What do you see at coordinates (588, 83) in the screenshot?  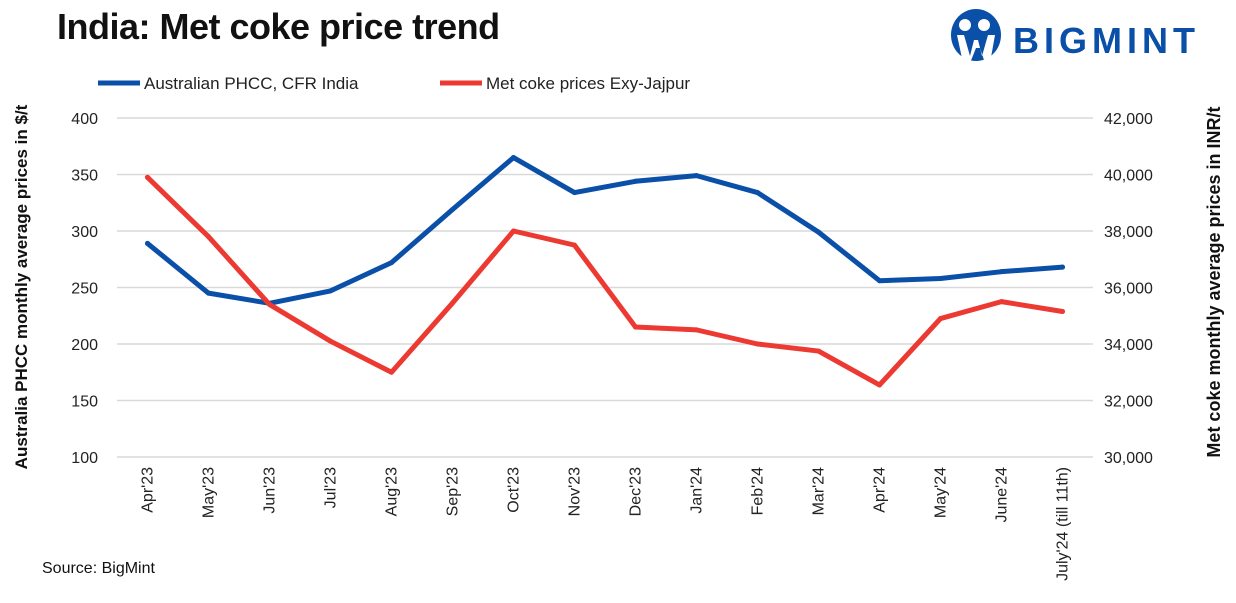 I see `legend-label: Met coke prices Exy-Jajpur` at bounding box center [588, 83].